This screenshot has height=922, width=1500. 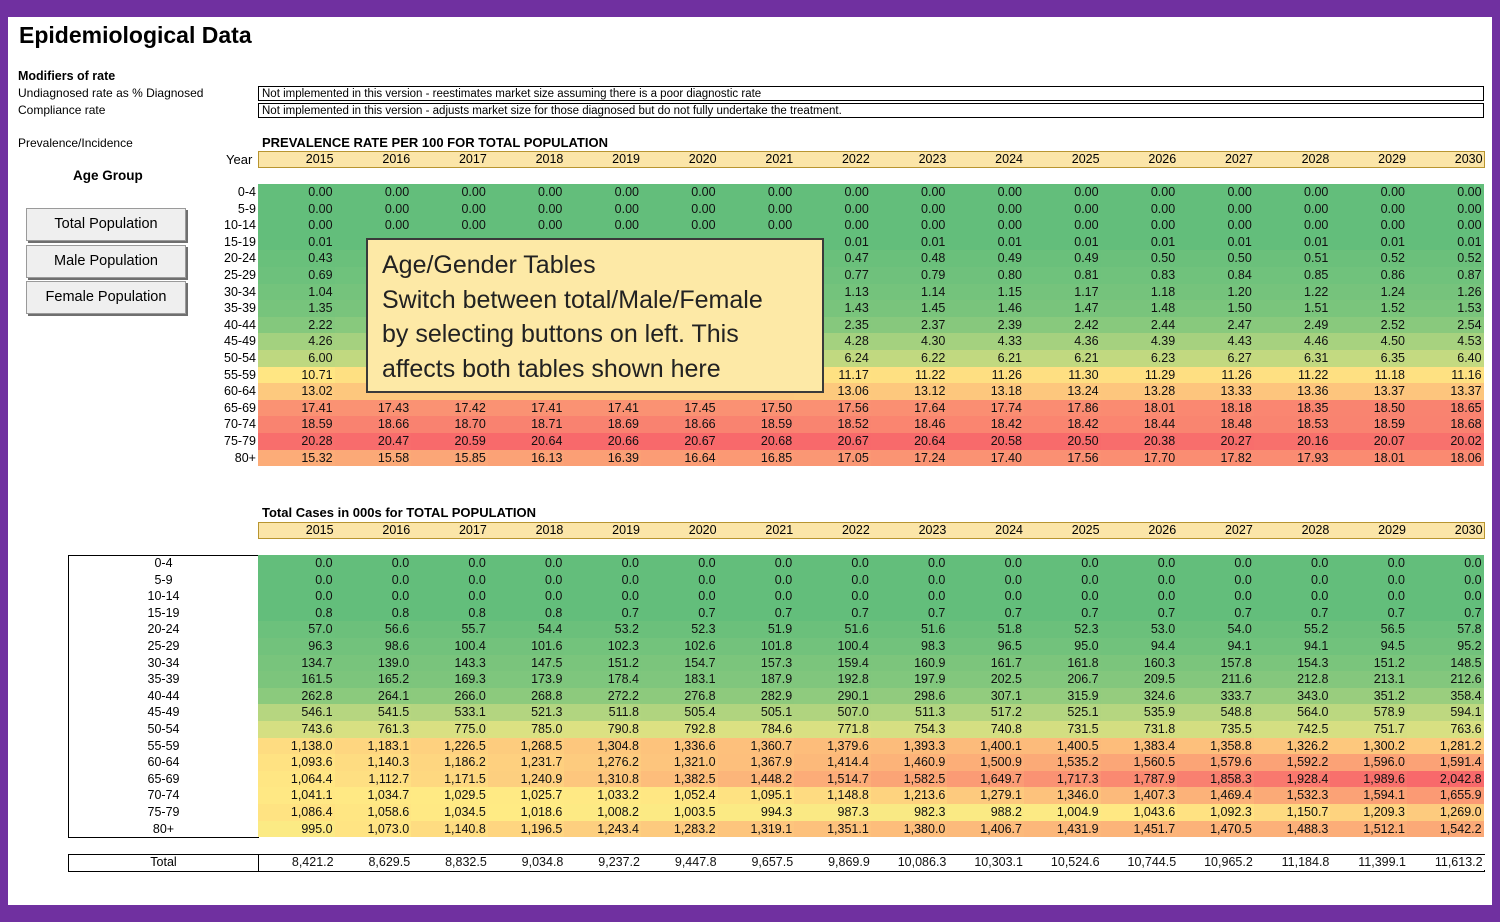 I want to click on prevalence-cell: 0.52, so click(x=1368, y=258).